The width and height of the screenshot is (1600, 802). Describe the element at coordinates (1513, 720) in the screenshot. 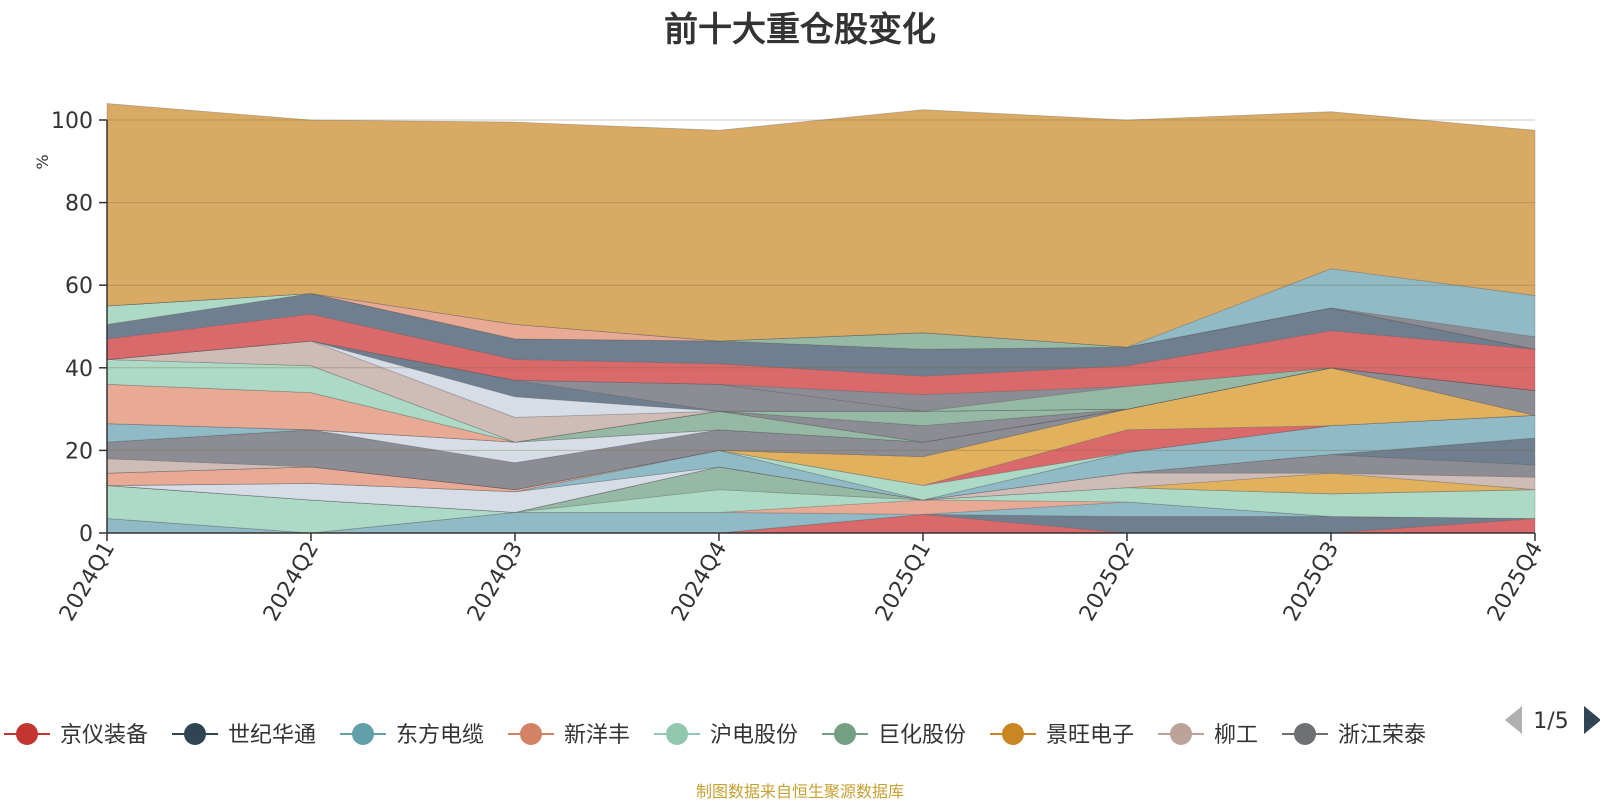

I see `legend-prev-icon` at that location.